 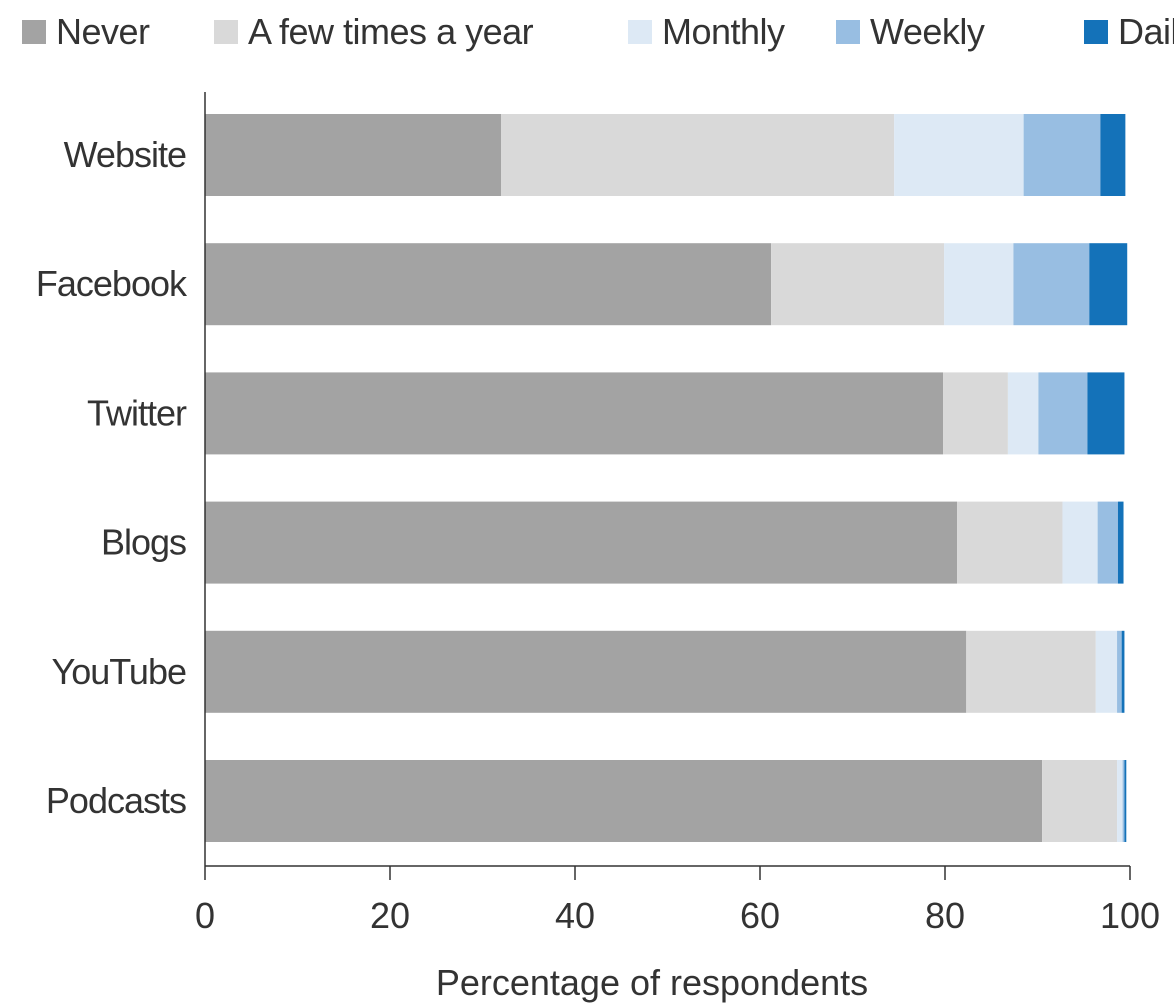 I want to click on bar-twitter-daily, so click(x=1105, y=413).